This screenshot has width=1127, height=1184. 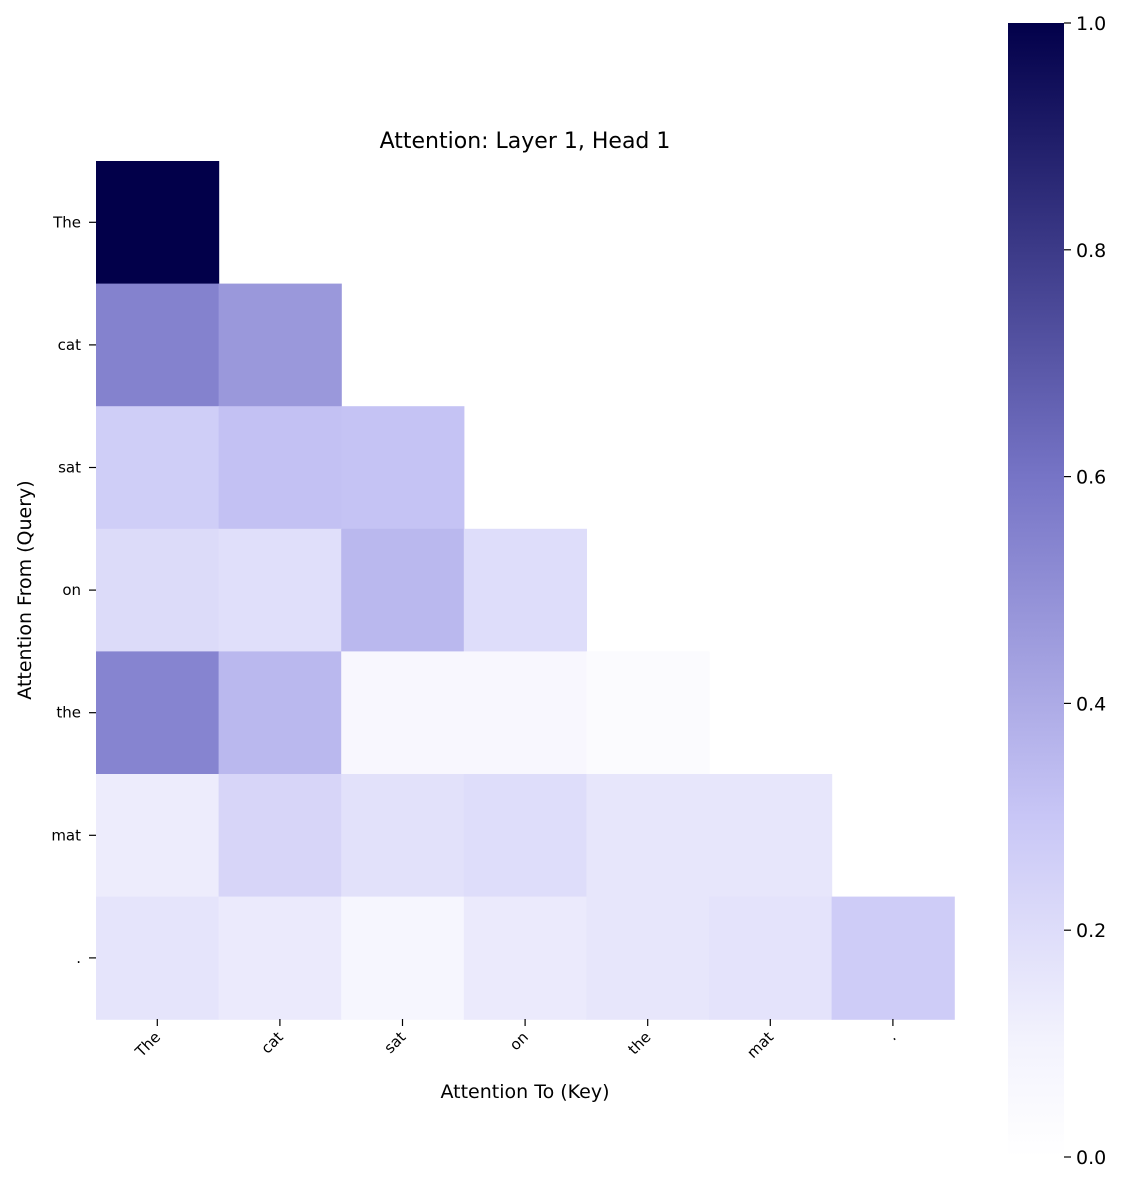 I want to click on x-tick-label: ., so click(x=892, y=1036).